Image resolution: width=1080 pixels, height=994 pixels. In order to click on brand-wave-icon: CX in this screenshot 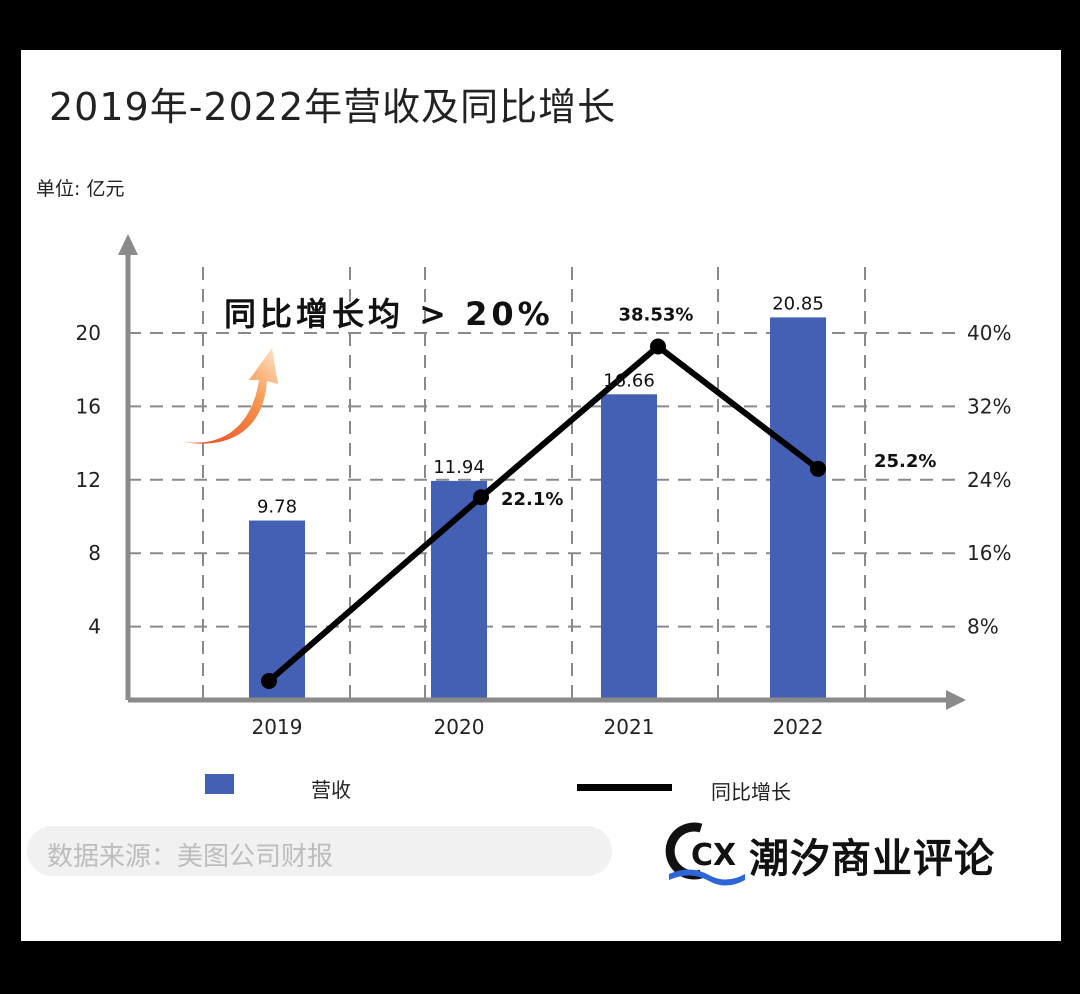, I will do `click(705, 854)`.